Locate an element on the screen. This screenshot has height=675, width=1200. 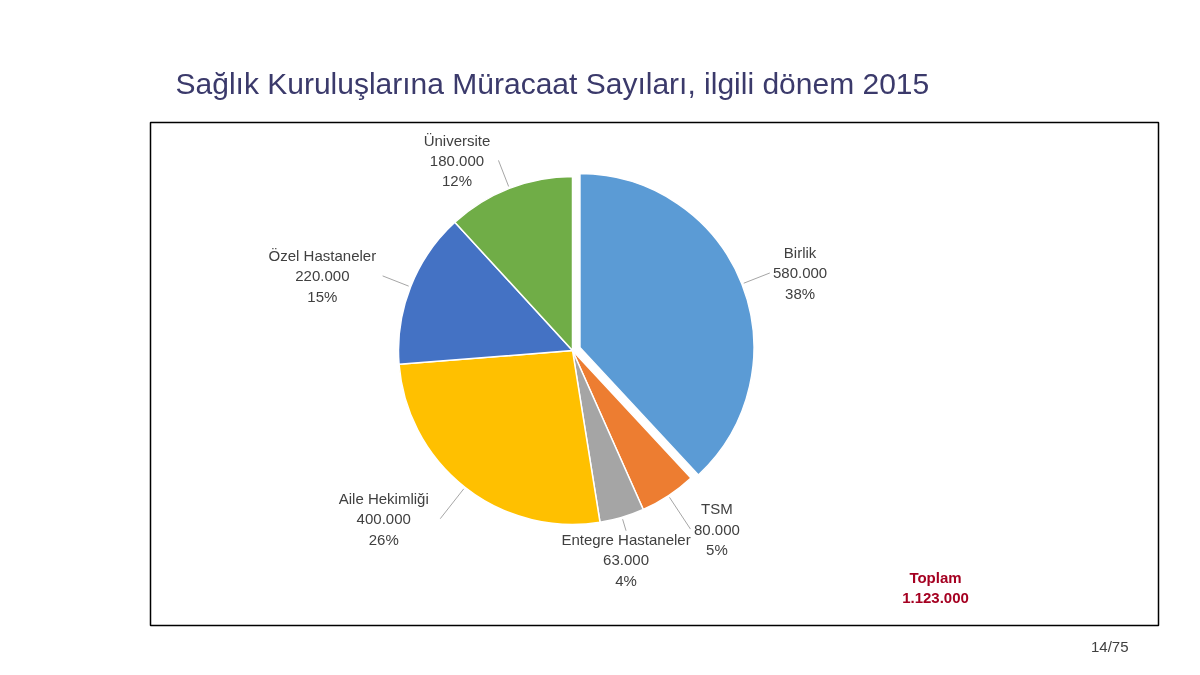
data-label: 63.000 4% is located at coordinates (626, 570).